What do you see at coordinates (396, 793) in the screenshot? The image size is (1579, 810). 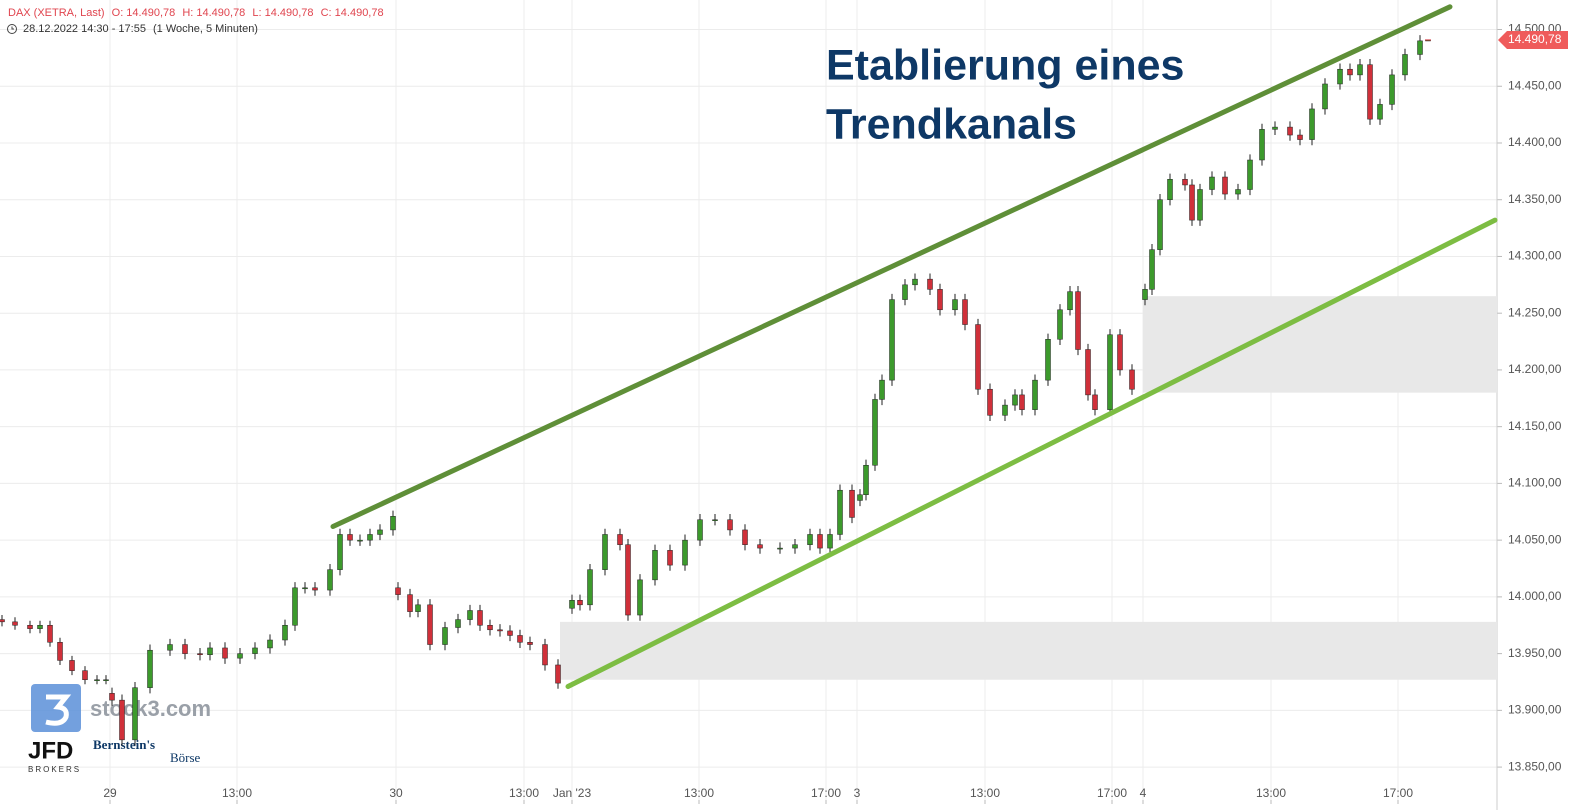 I see `x-tick-label: 30` at bounding box center [396, 793].